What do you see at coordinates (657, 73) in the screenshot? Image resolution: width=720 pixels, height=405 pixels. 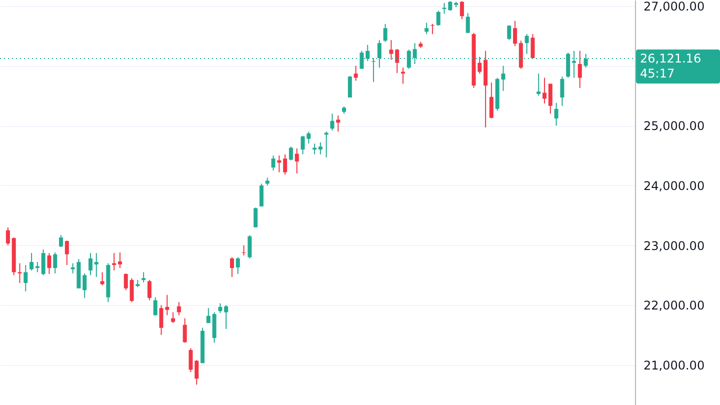 I see `text: 45:17` at bounding box center [657, 73].